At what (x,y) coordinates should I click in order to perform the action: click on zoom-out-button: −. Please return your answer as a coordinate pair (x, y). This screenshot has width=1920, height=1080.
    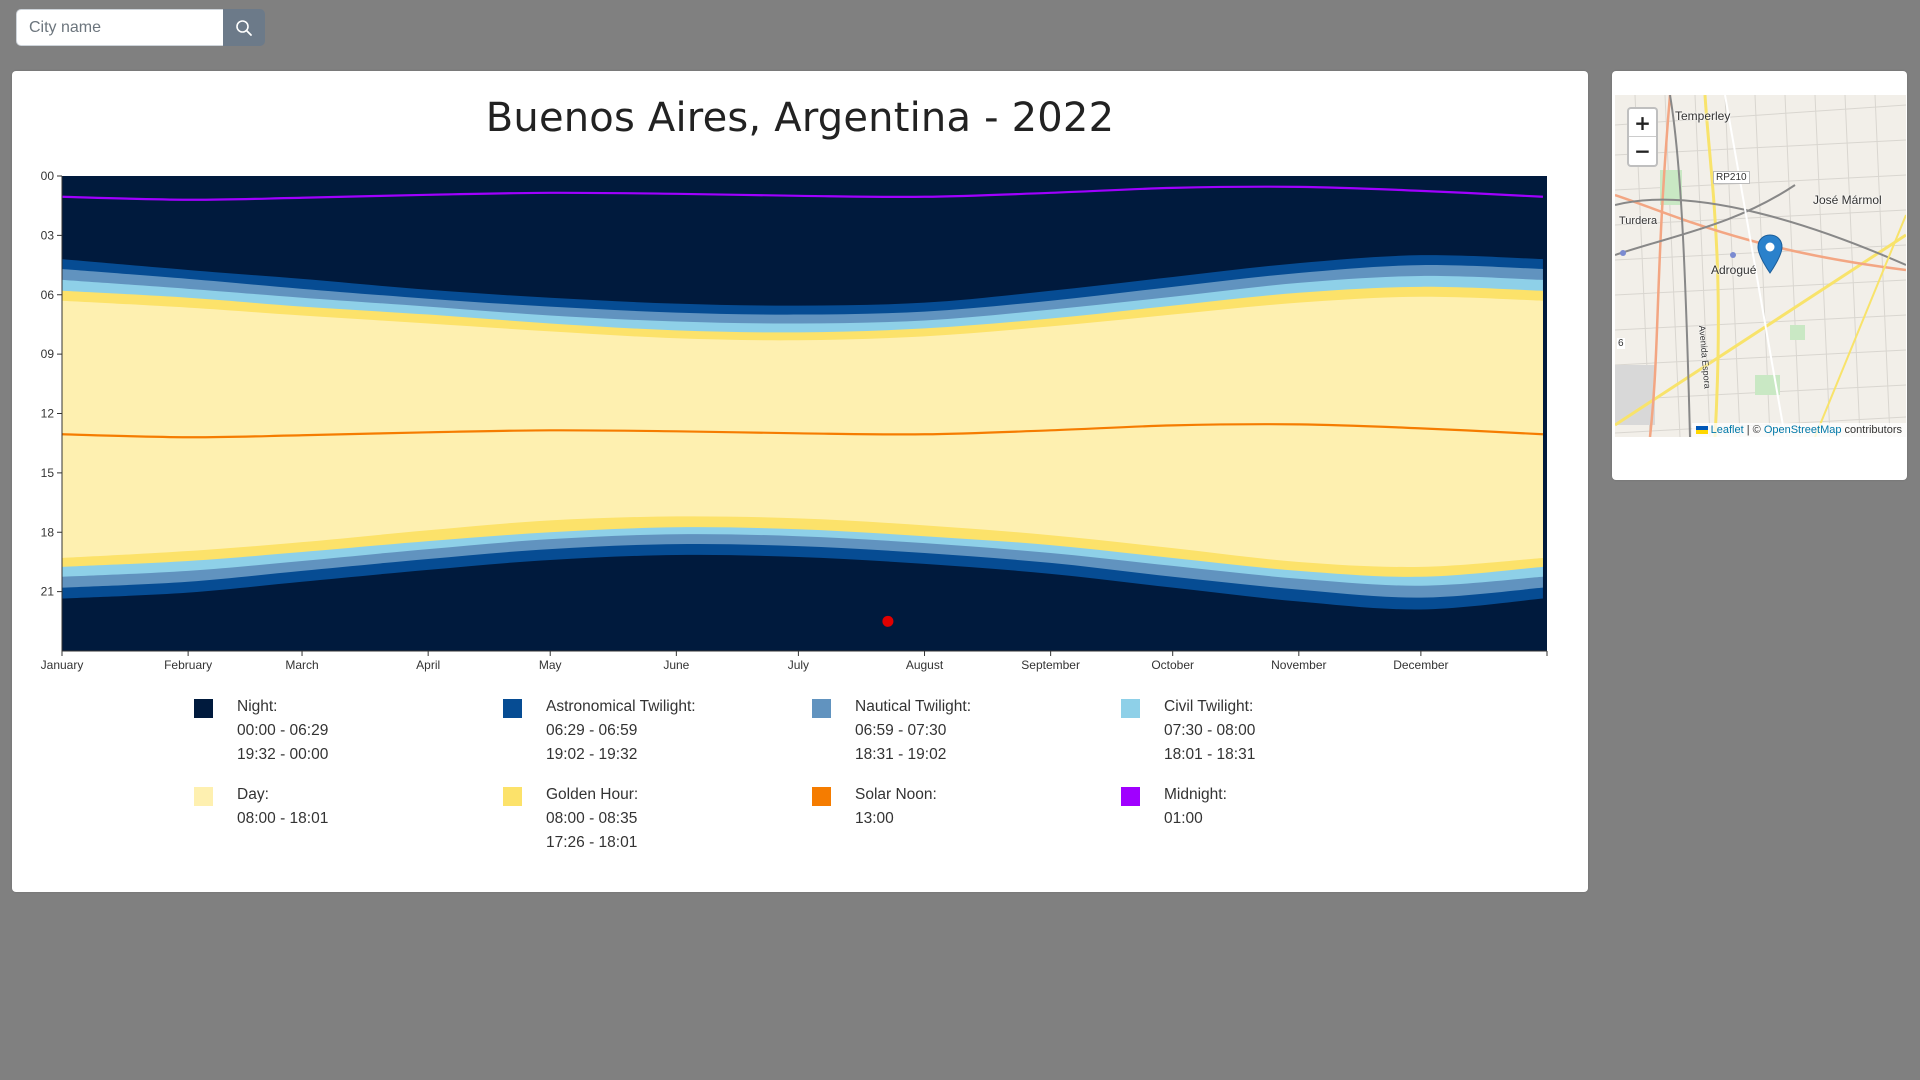
    Looking at the image, I should click on (1642, 151).